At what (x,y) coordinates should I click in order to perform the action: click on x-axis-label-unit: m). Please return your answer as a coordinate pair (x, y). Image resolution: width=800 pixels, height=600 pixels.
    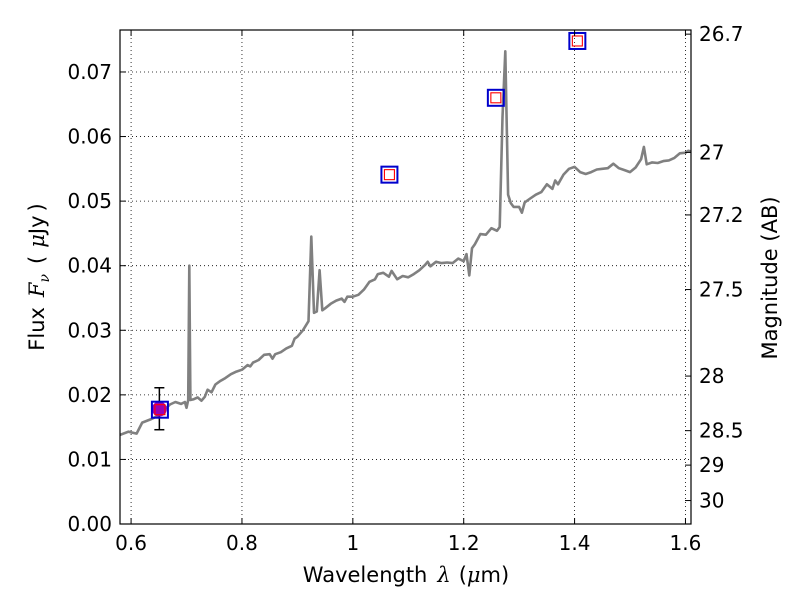
    Looking at the image, I should click on (495, 575).